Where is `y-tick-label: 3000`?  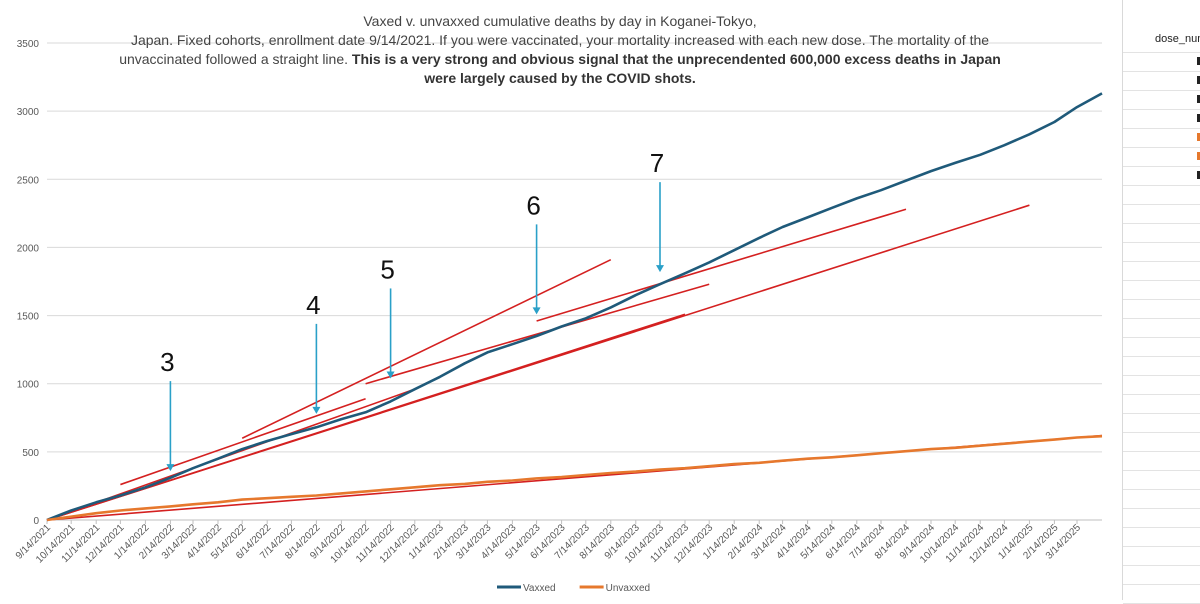
y-tick-label: 3000 is located at coordinates (28, 112).